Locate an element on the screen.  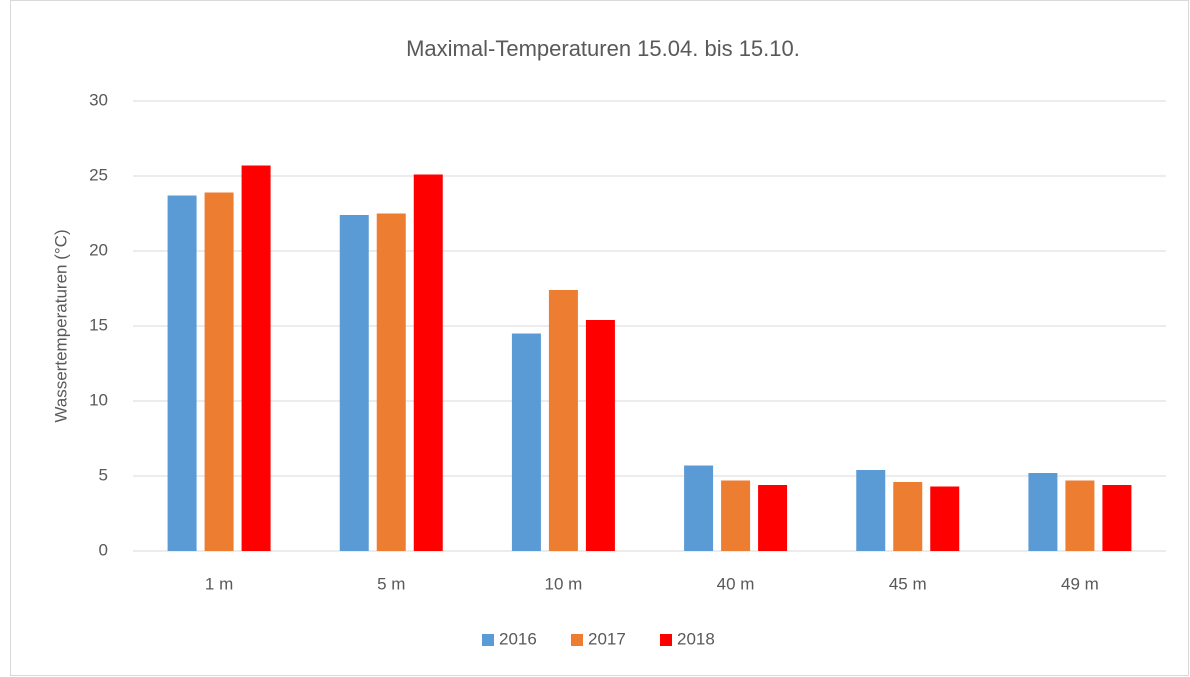
legend-label: 2017 is located at coordinates (607, 638).